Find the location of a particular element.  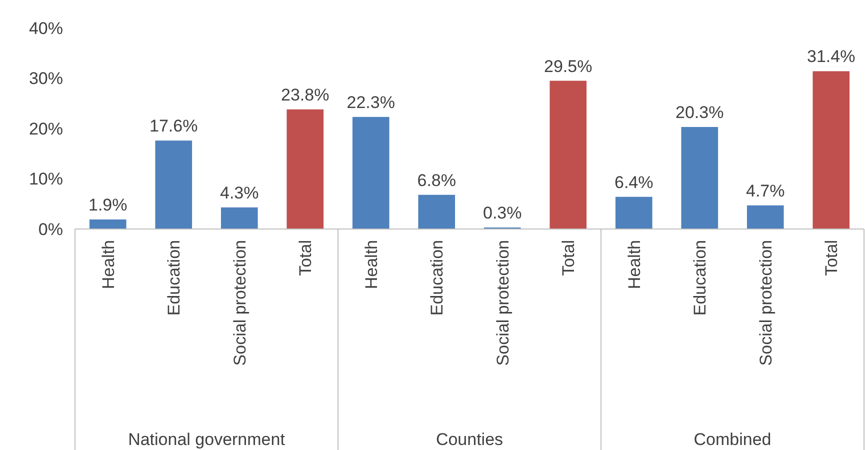

data-label: 0.3% is located at coordinates (502, 212).